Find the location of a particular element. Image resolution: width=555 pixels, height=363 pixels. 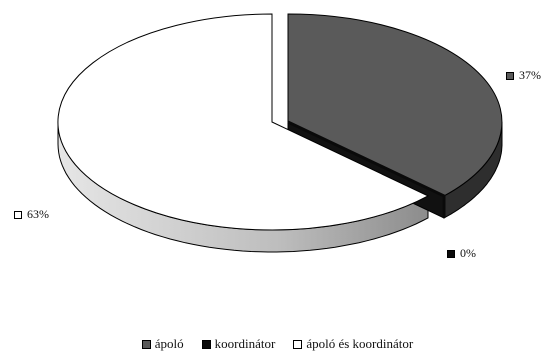

data-label-apolo: 37% is located at coordinates (523, 75).